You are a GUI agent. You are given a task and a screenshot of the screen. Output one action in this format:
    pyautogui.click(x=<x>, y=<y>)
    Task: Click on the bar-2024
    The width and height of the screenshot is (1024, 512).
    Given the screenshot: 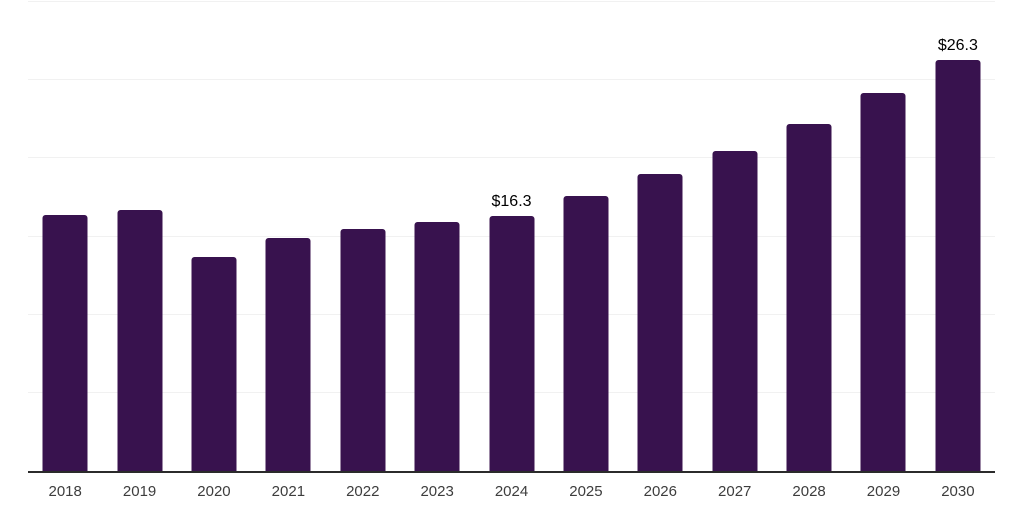 What is the action you would take?
    pyautogui.click(x=512, y=343)
    